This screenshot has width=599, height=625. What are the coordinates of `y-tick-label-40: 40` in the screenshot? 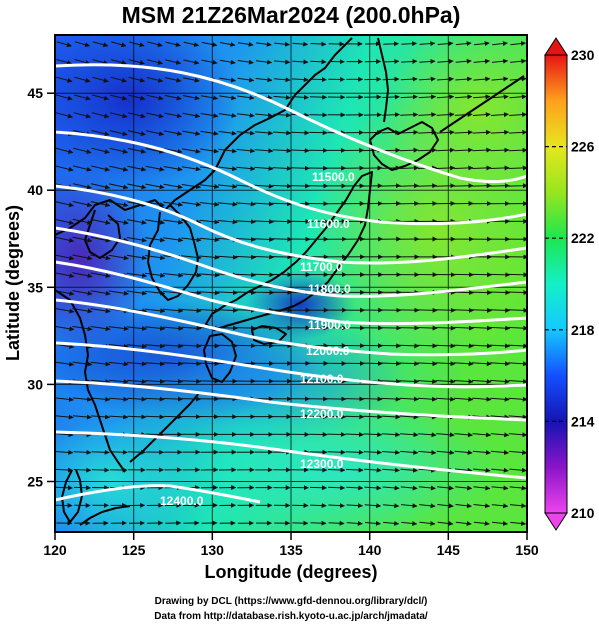 It's located at (35, 190).